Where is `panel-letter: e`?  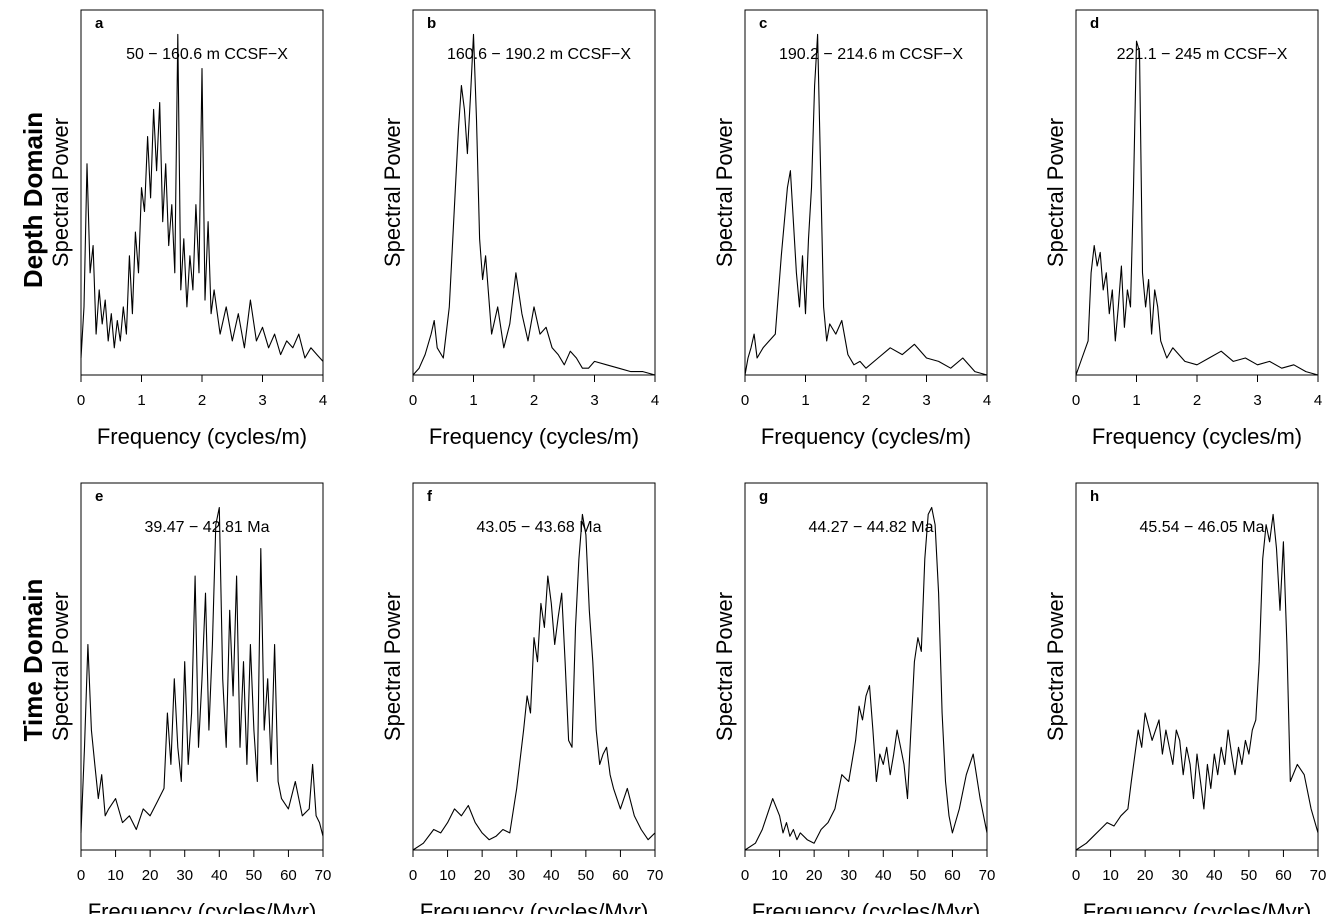 panel-letter: e is located at coordinates (99, 496).